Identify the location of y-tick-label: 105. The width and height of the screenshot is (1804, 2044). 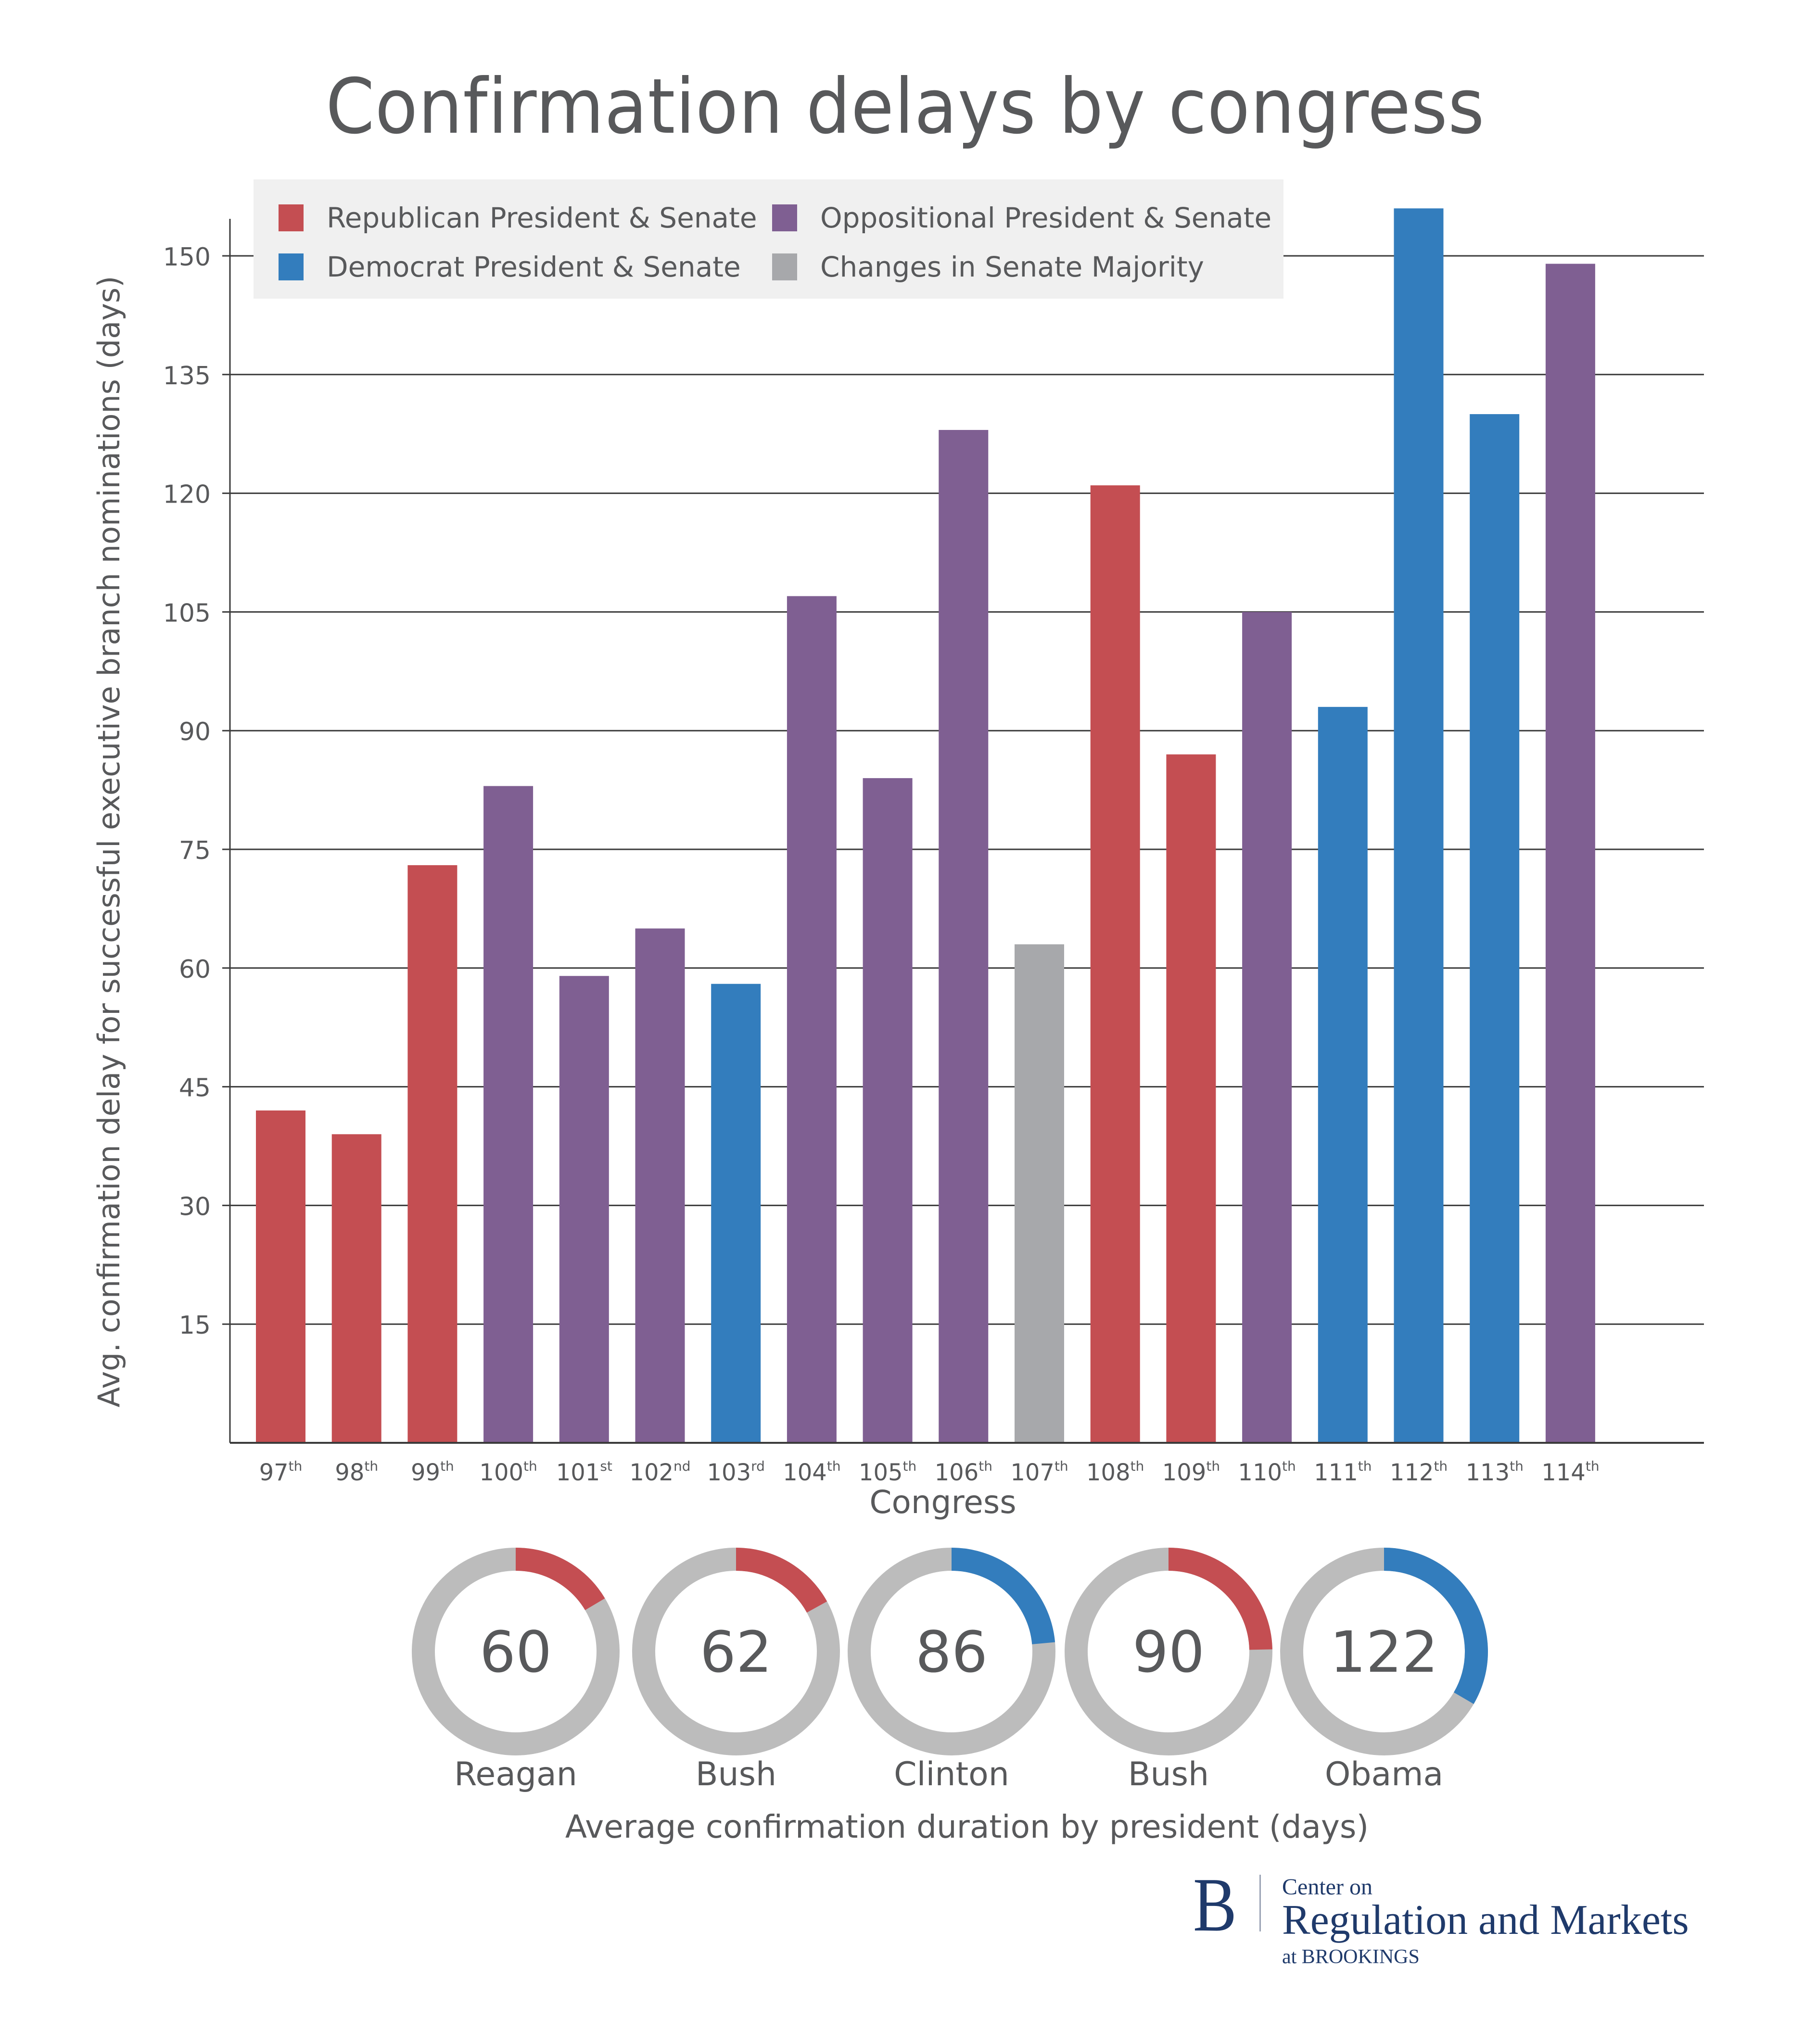
(187, 613).